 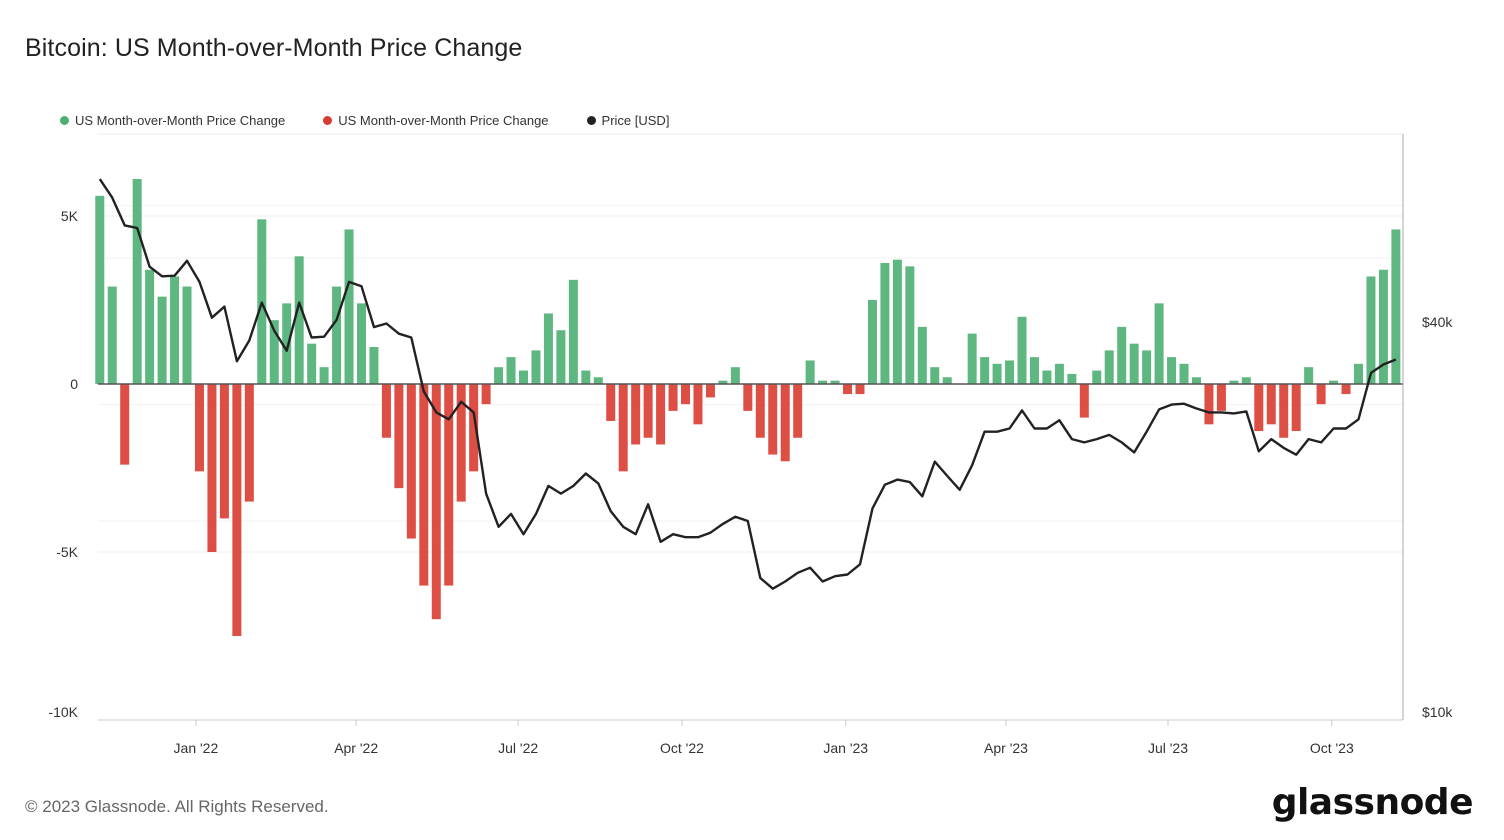 I want to click on legend-label: US Month-over-Month Price Change, so click(x=443, y=120).